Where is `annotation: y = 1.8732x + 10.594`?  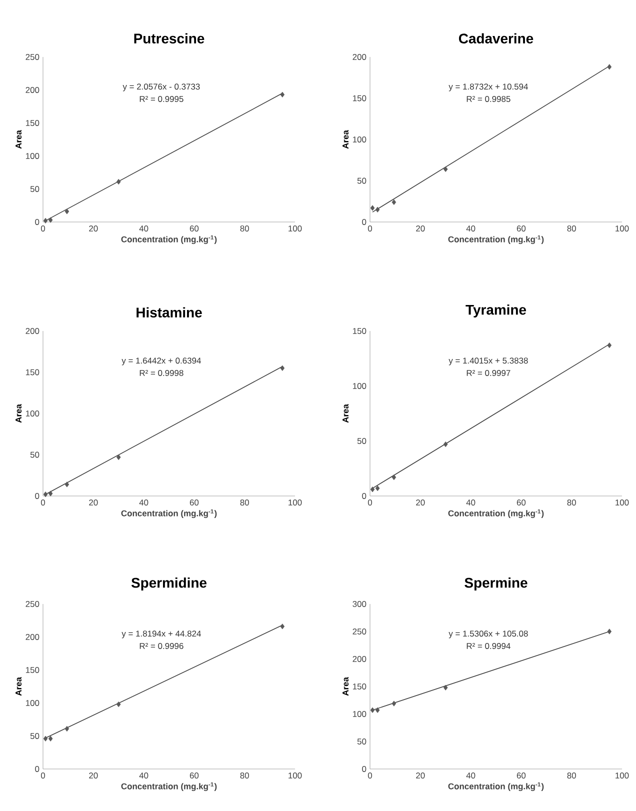
annotation: y = 1.8732x + 10.594 is located at coordinates (488, 88).